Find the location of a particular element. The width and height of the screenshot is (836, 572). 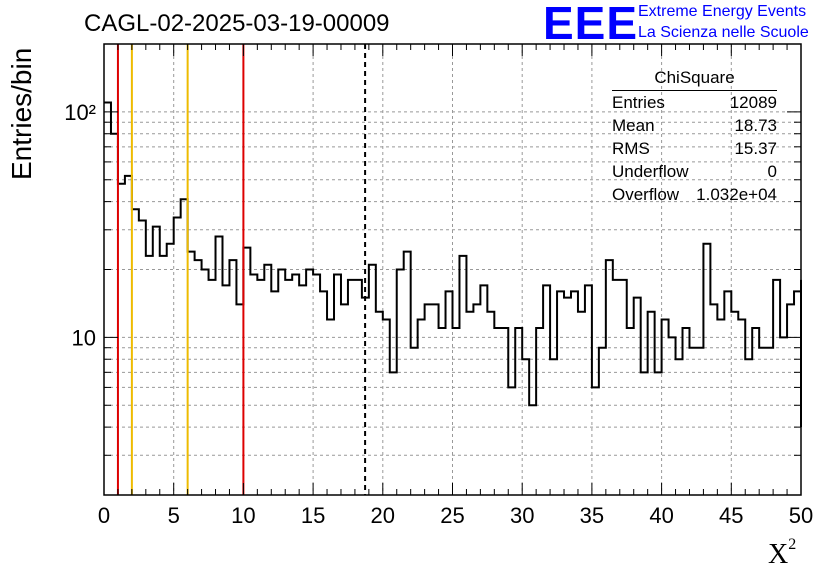

x-tick-label: 50 is located at coordinates (801, 515).